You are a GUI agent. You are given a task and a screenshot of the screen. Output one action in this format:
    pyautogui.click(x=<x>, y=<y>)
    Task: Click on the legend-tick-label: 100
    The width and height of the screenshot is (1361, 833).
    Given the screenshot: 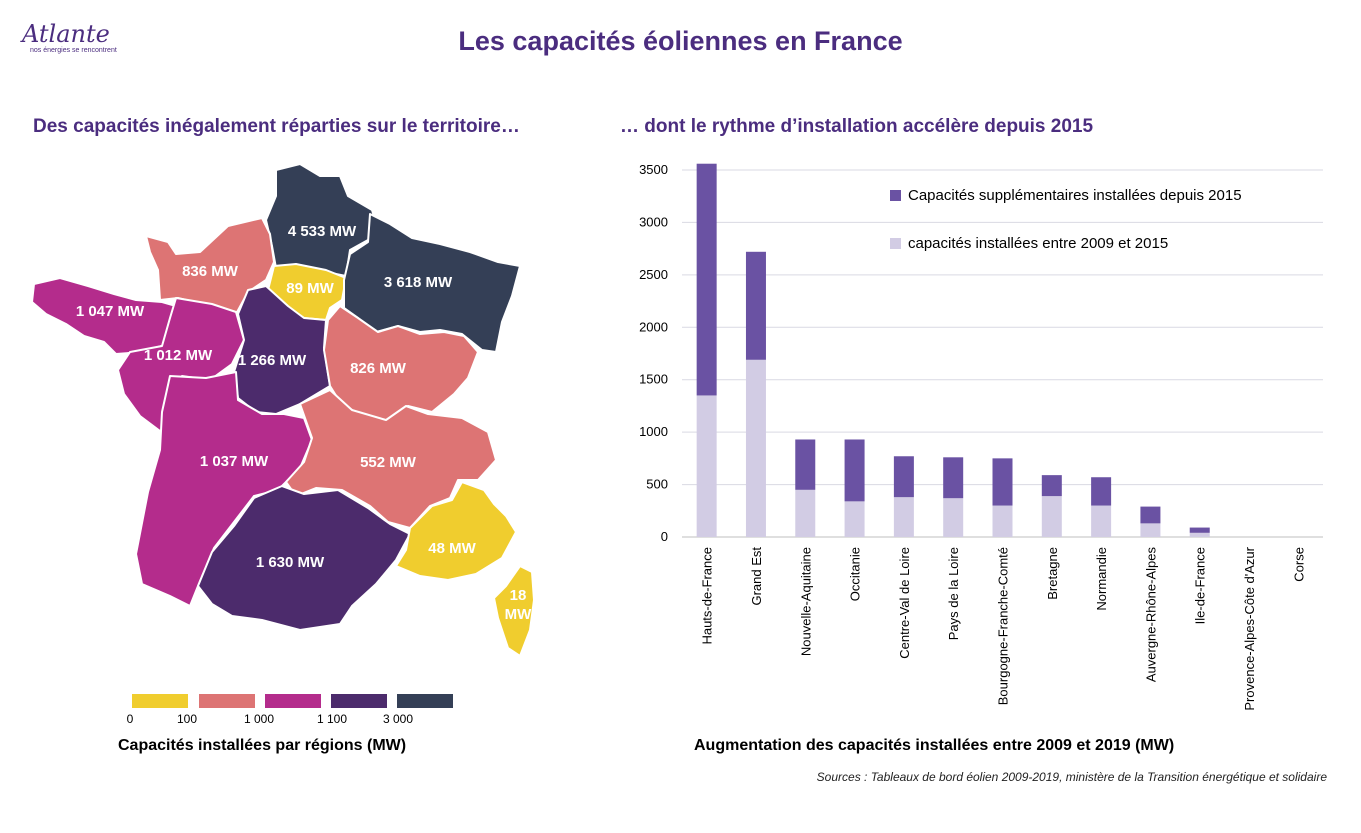 What is the action you would take?
    pyautogui.click(x=187, y=719)
    